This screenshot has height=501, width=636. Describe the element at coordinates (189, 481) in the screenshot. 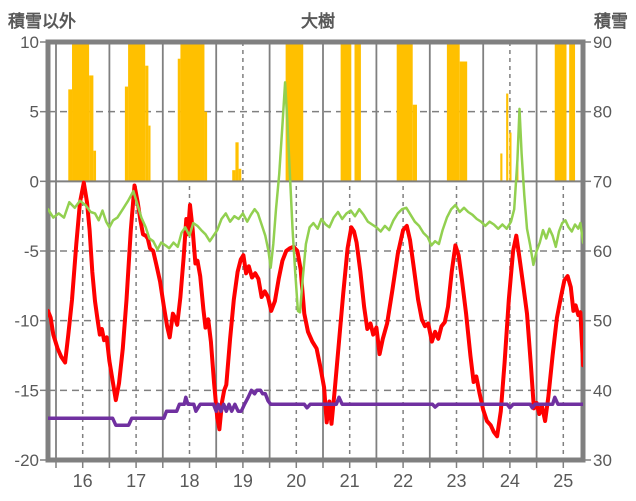

I see `x-axis-day-label: 18` at that location.